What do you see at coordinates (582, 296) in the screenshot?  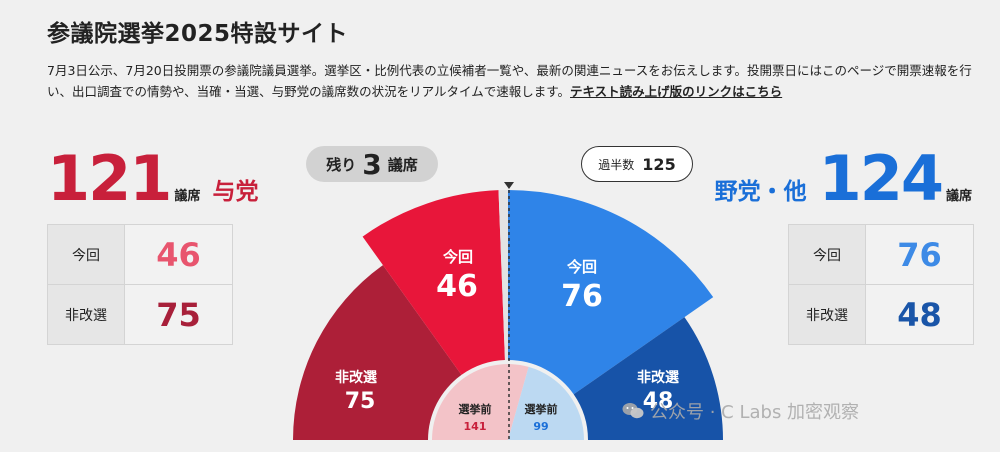 I see `opposition-this-chart-value: 76` at bounding box center [582, 296].